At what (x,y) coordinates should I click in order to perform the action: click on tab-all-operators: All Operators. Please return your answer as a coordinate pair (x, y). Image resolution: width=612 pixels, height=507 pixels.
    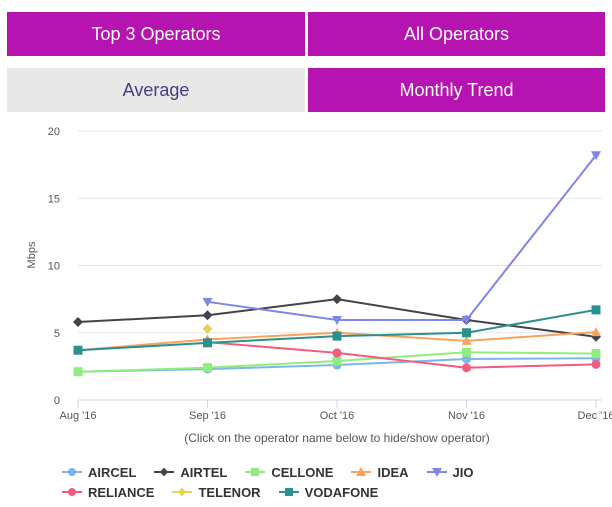
    Looking at the image, I should click on (456, 34).